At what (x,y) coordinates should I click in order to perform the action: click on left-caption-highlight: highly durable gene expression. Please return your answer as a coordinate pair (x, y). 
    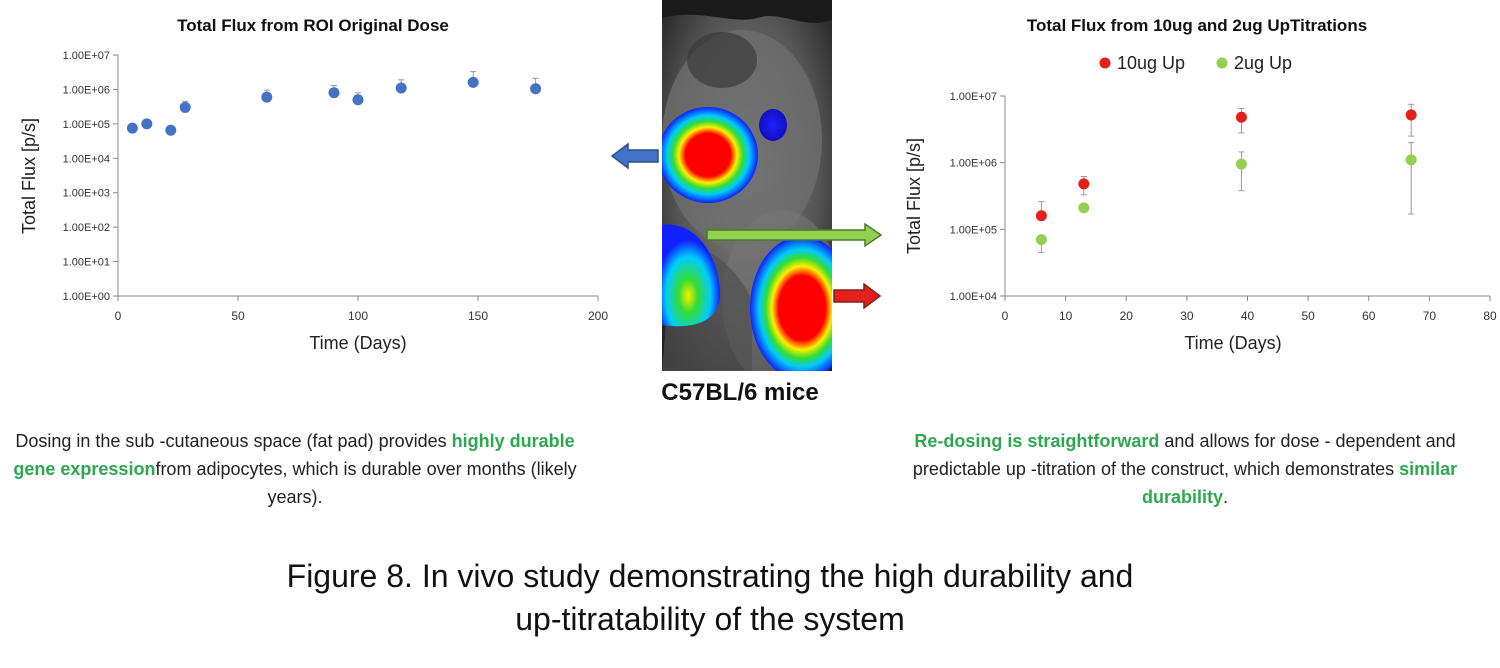
    Looking at the image, I should click on (294, 455).